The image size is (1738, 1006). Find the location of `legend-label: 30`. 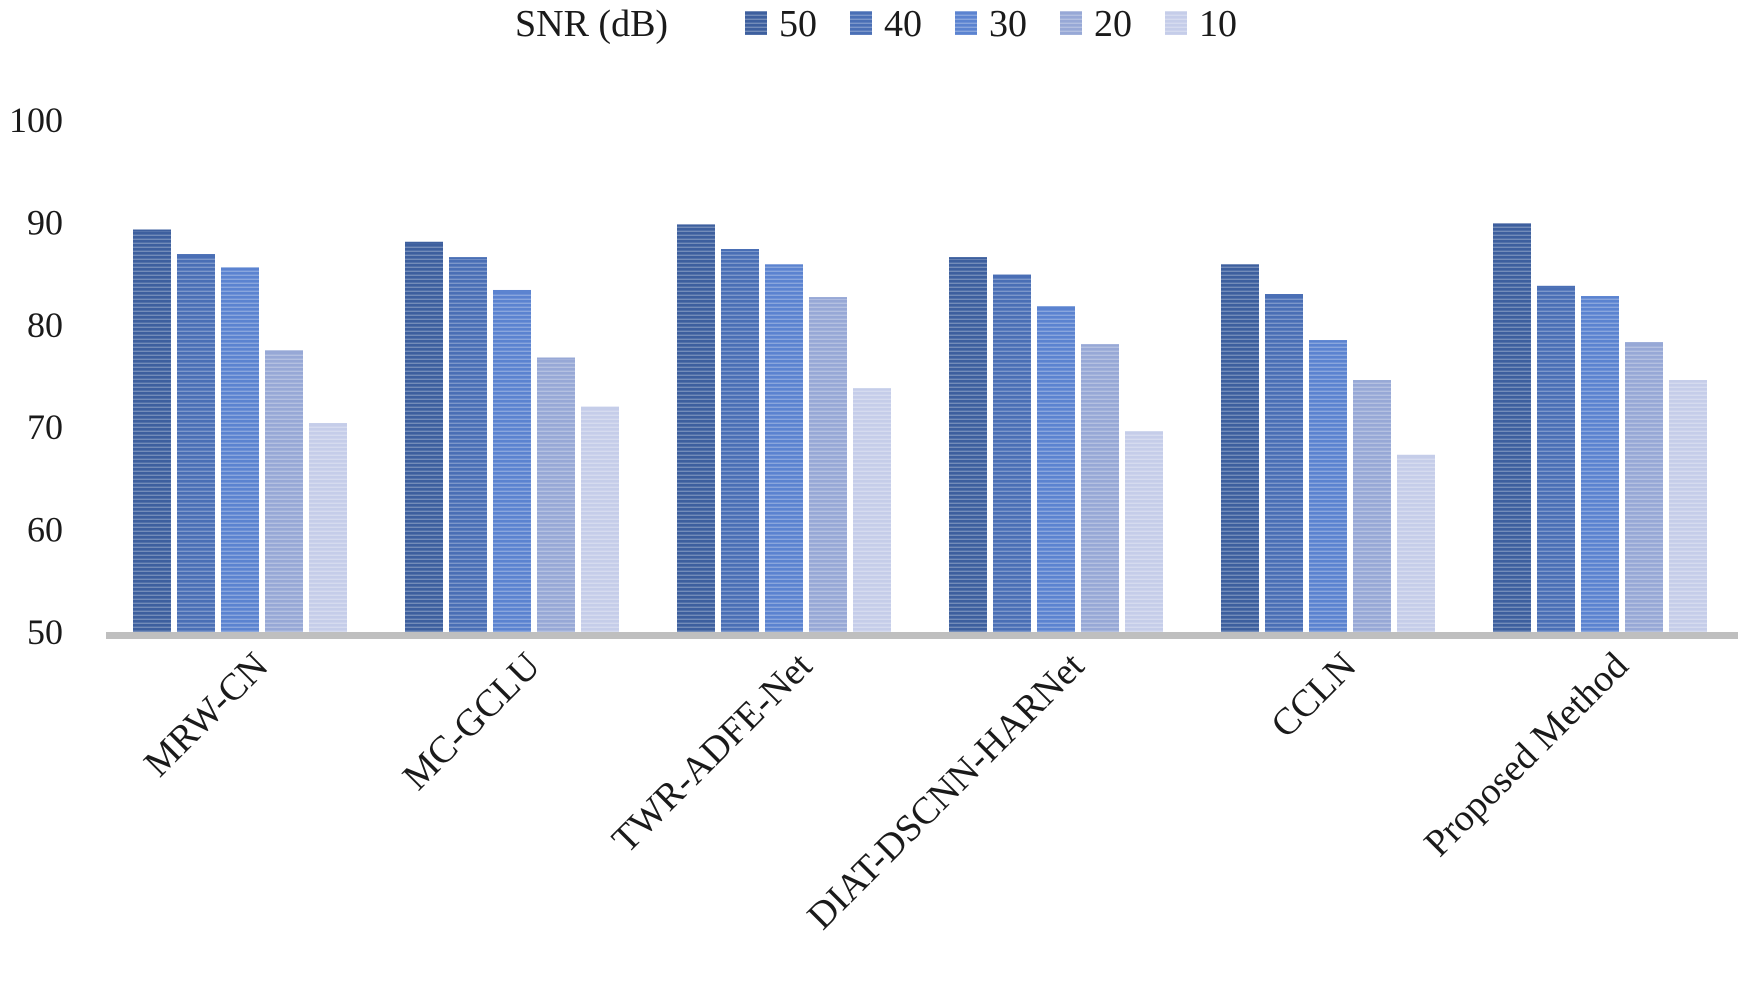

legend-label: 30 is located at coordinates (1008, 24).